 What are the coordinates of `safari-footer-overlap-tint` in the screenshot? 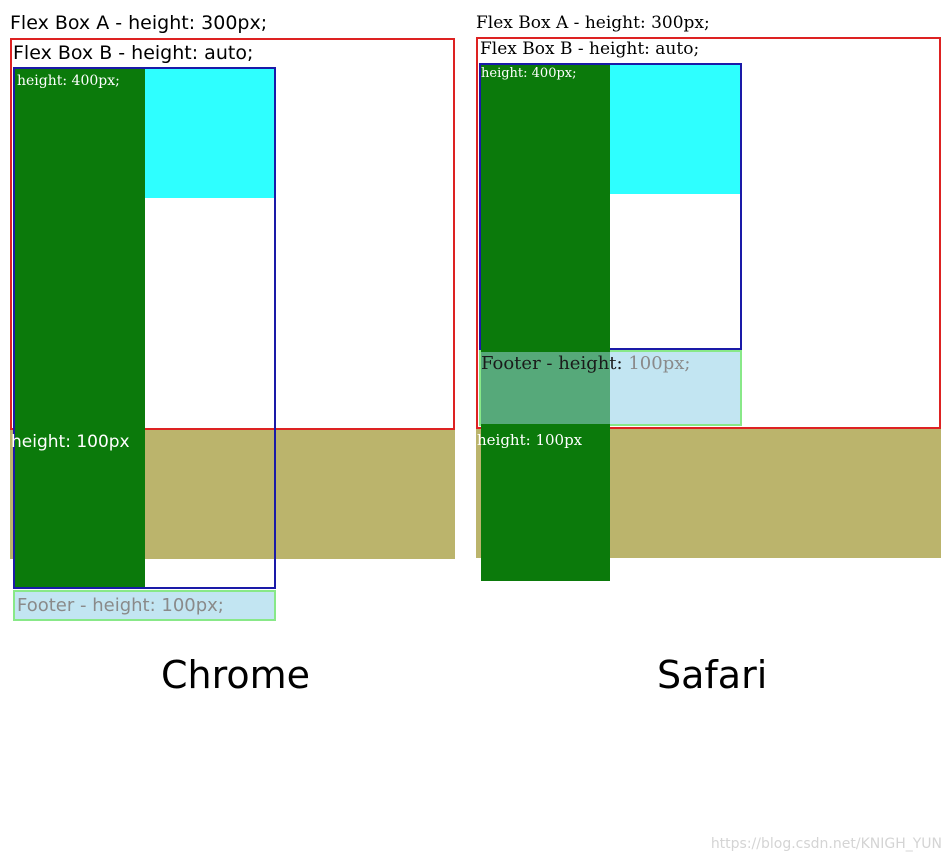 It's located at (545, 388).